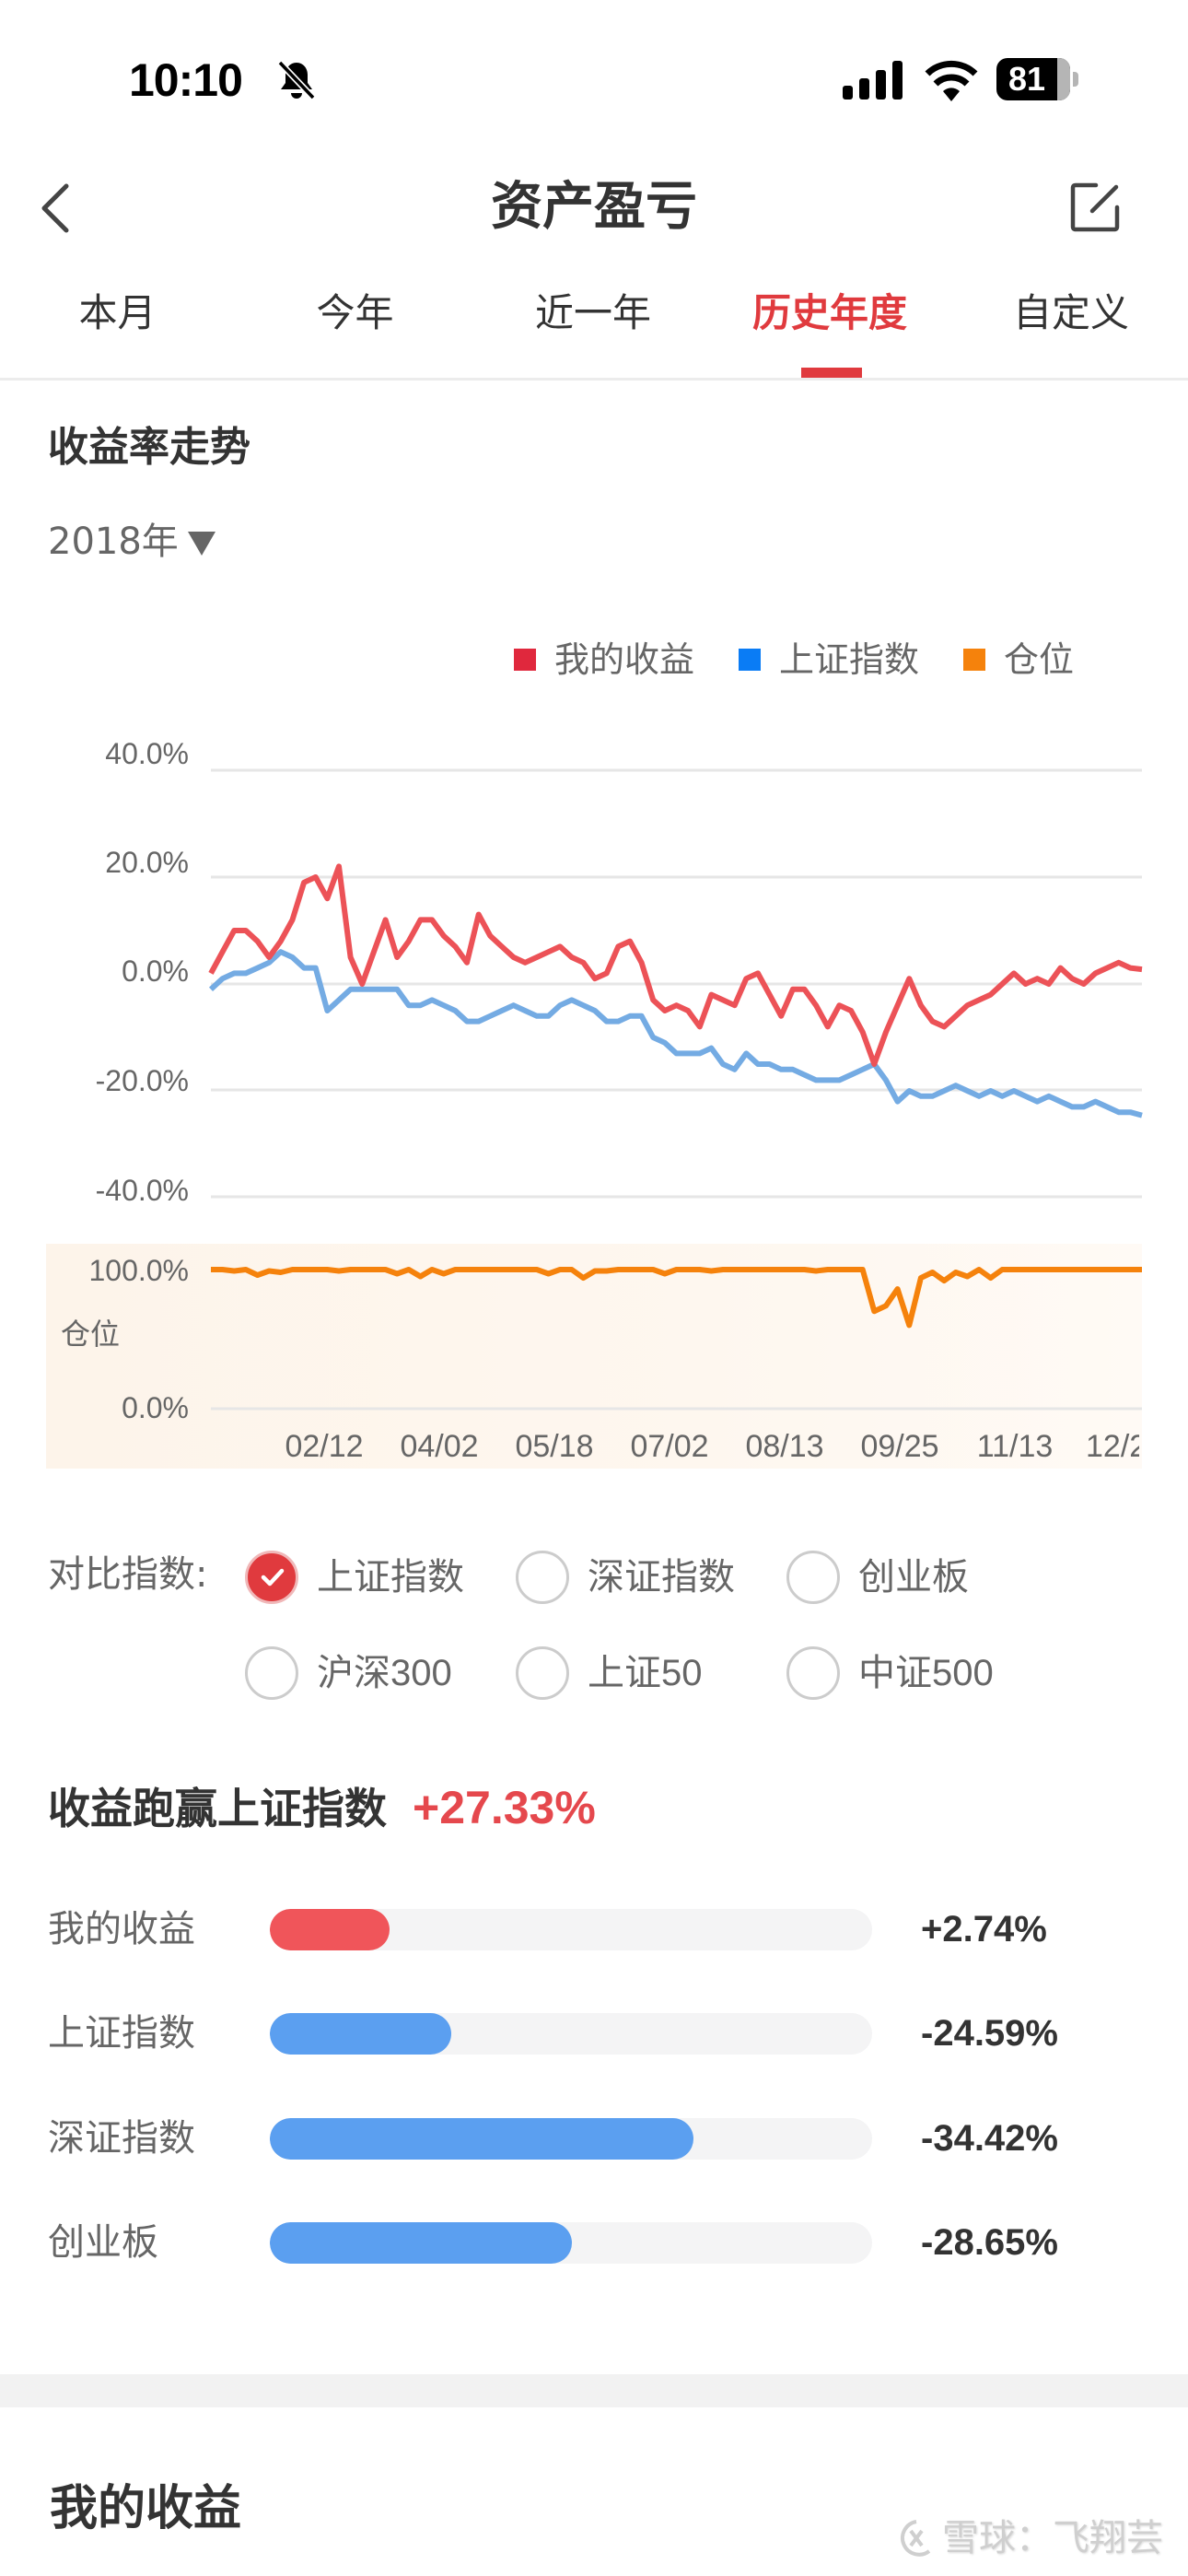 The height and width of the screenshot is (2576, 1188). I want to click on tab-divider, so click(594, 379).